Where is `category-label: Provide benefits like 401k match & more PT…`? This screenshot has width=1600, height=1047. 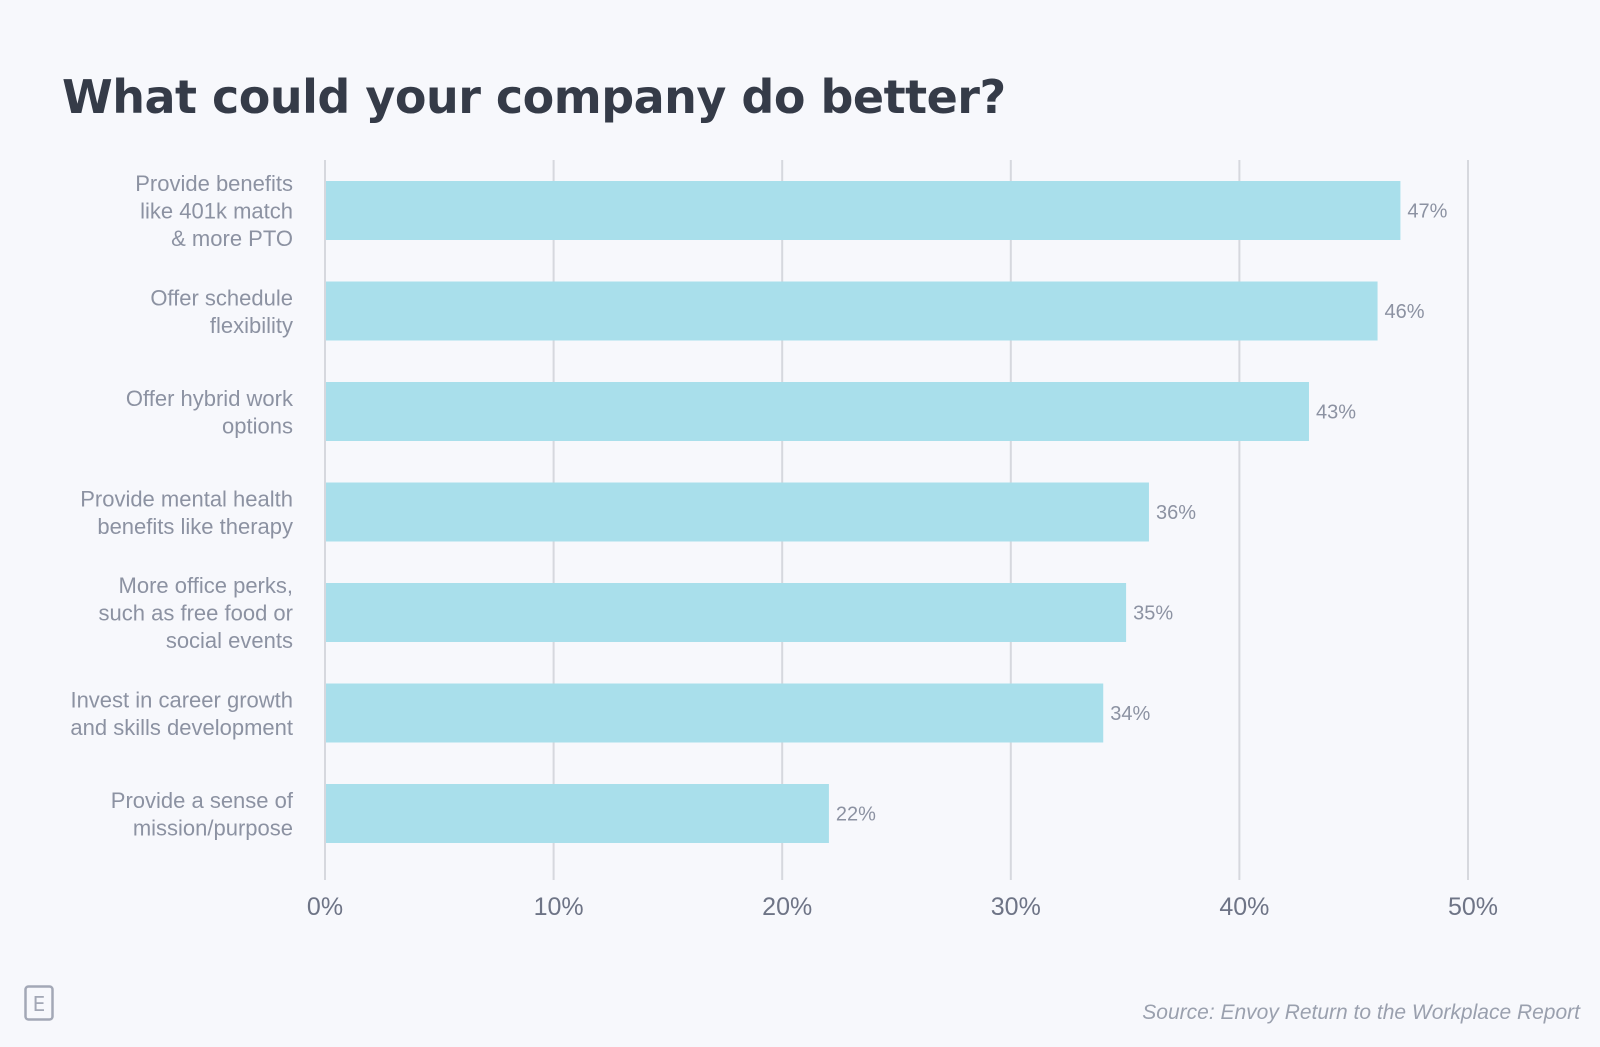
category-label: Provide benefits like 401k match & more PT… is located at coordinates (214, 211).